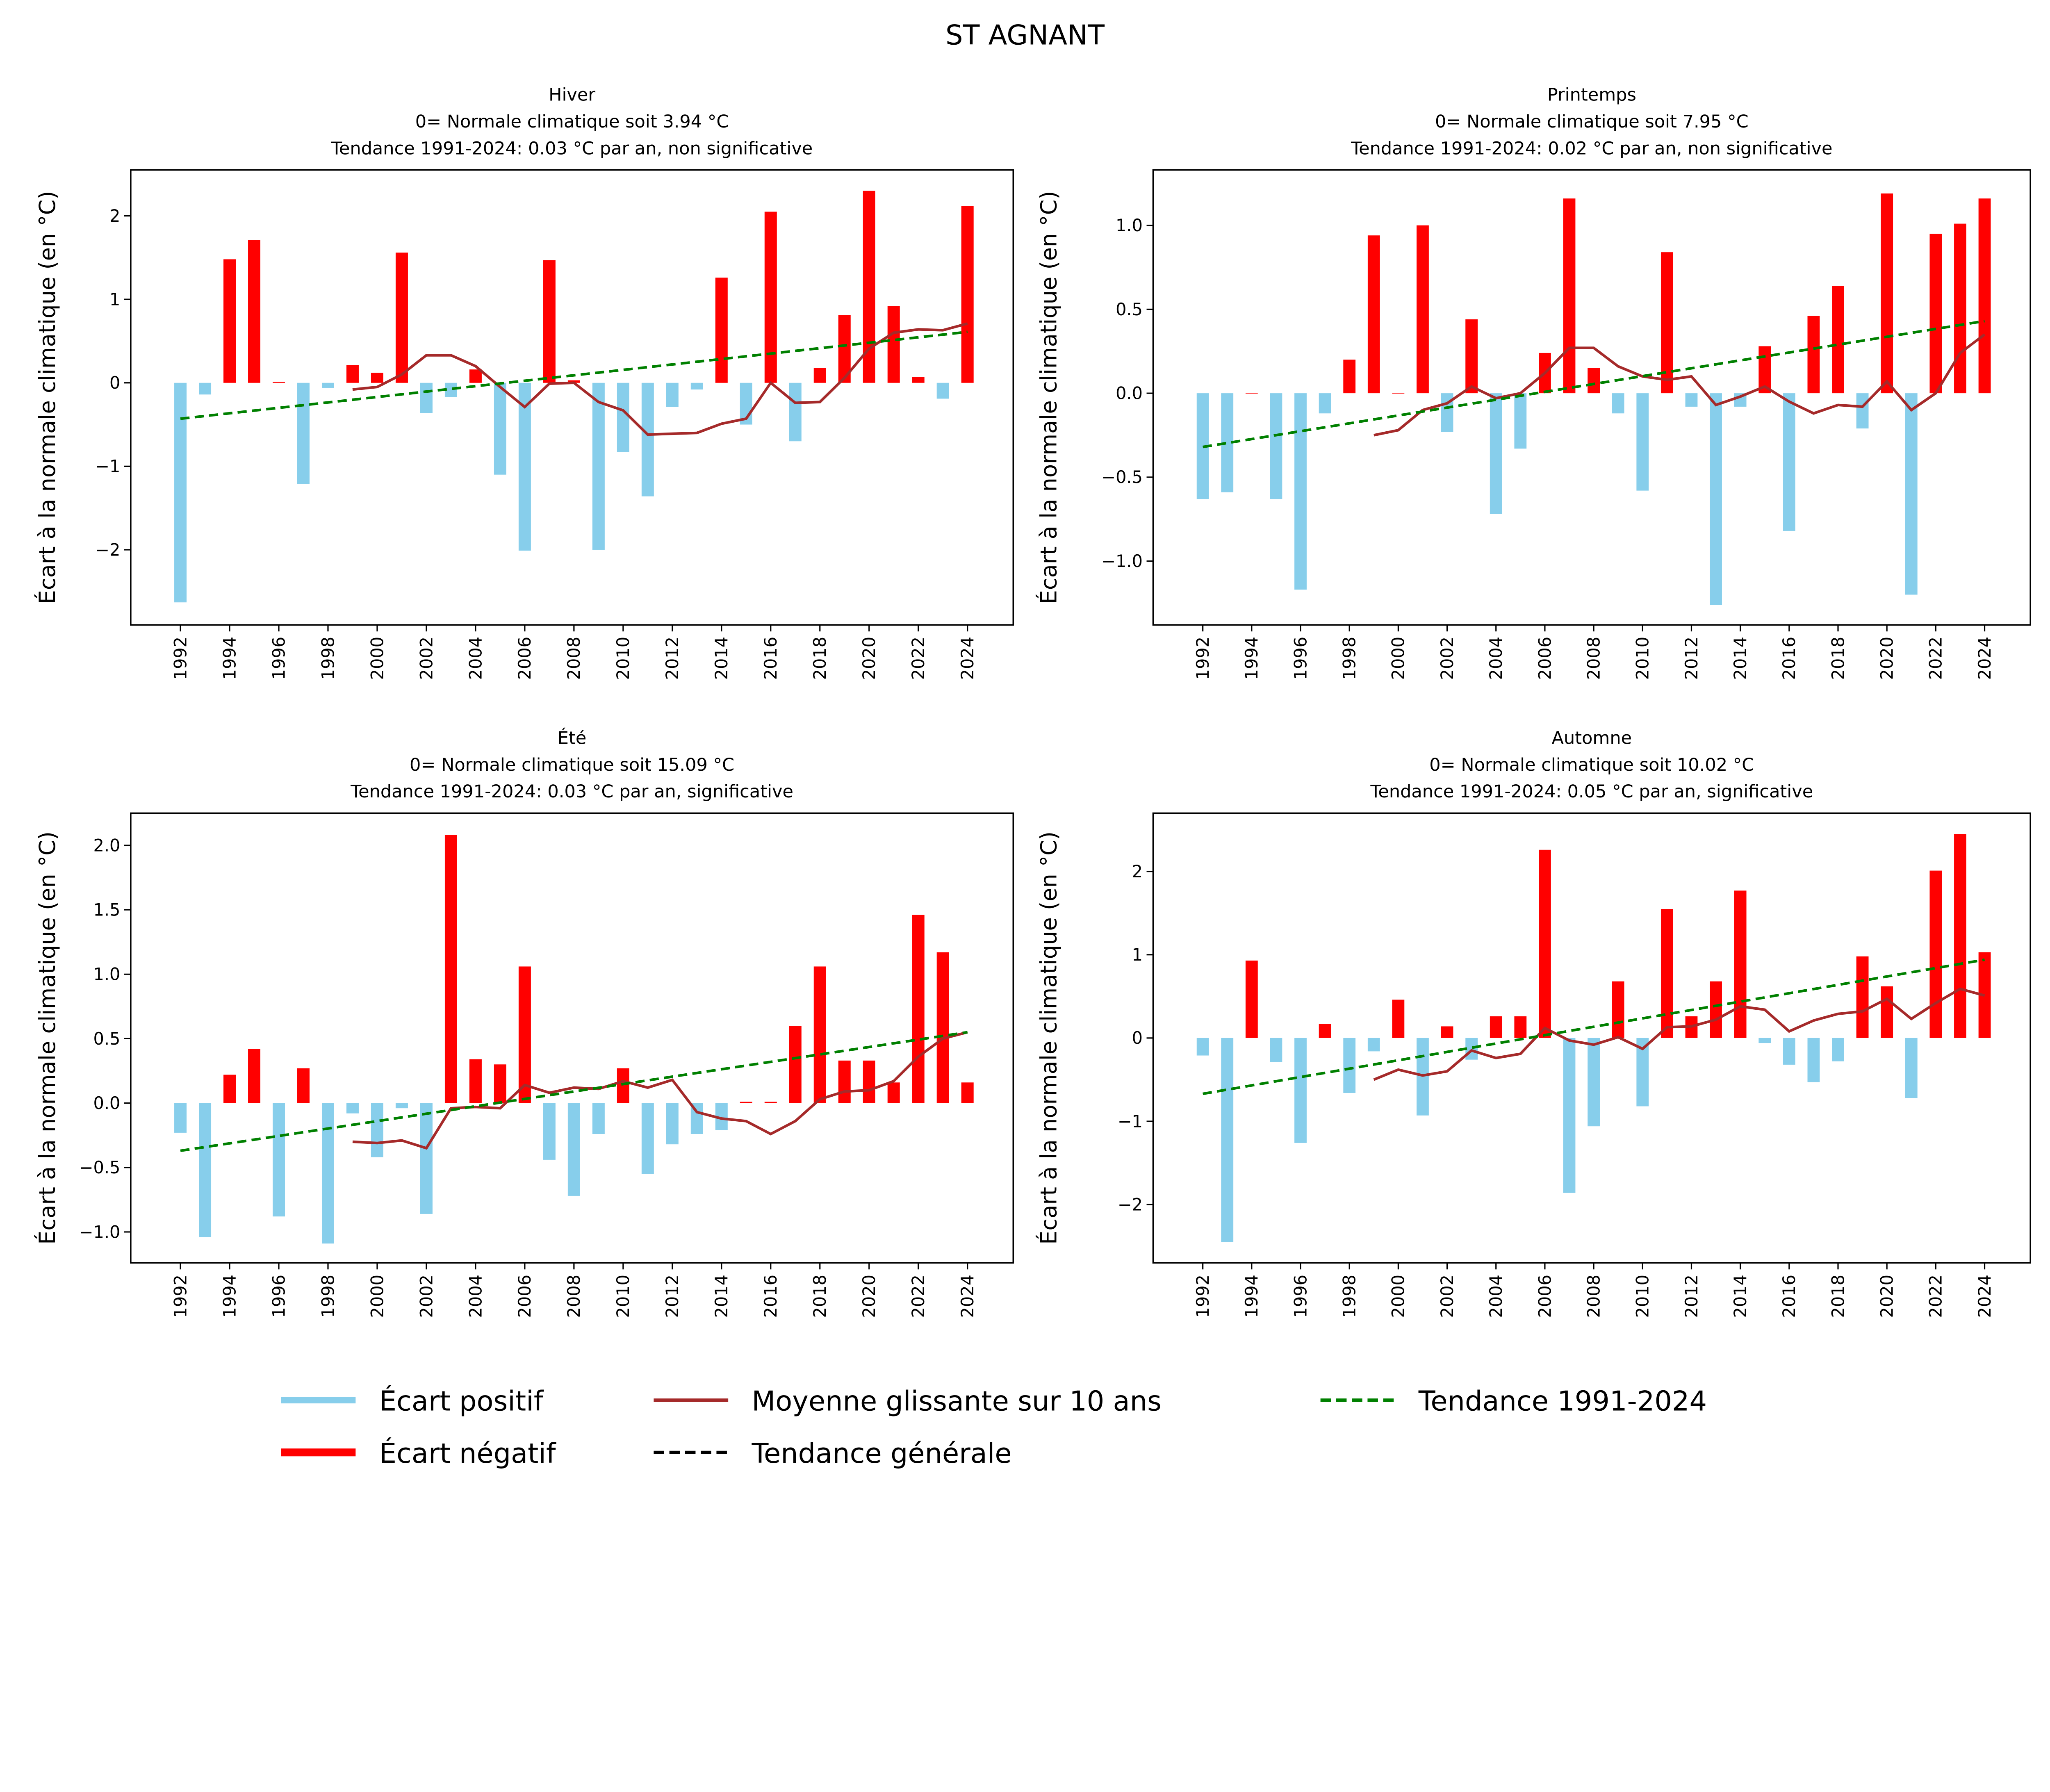  What do you see at coordinates (1591, 95) in the screenshot?
I see `subplot-title-line: Printemps` at bounding box center [1591, 95].